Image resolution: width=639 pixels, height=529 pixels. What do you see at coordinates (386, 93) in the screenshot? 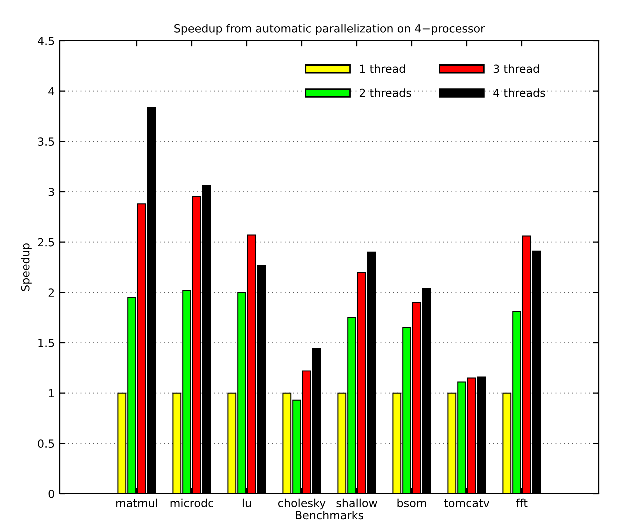
I see `legend-label: 2 threads` at bounding box center [386, 93].